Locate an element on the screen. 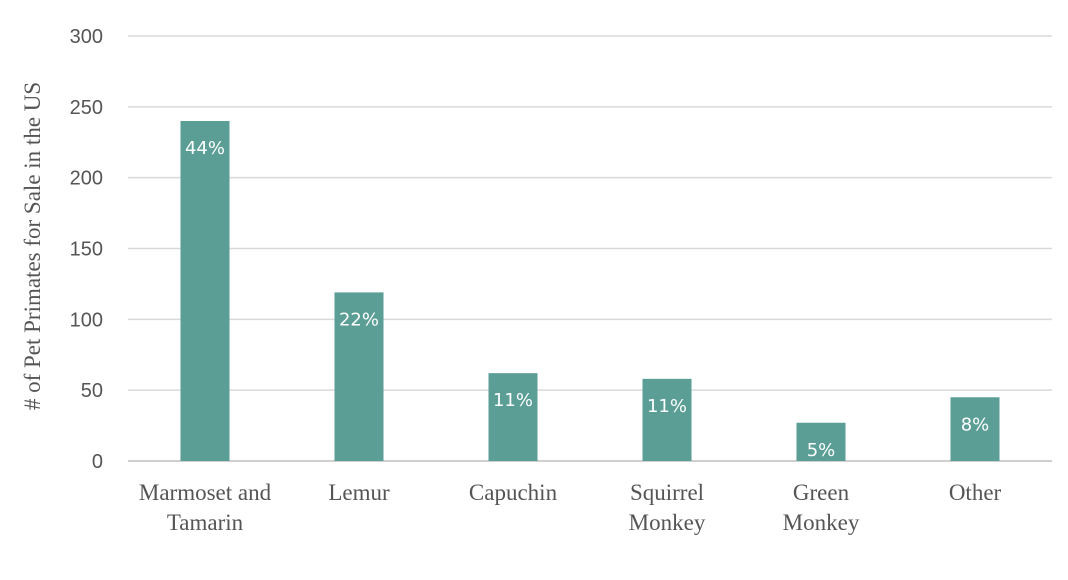  bar-data-label: 22% is located at coordinates (359, 319).